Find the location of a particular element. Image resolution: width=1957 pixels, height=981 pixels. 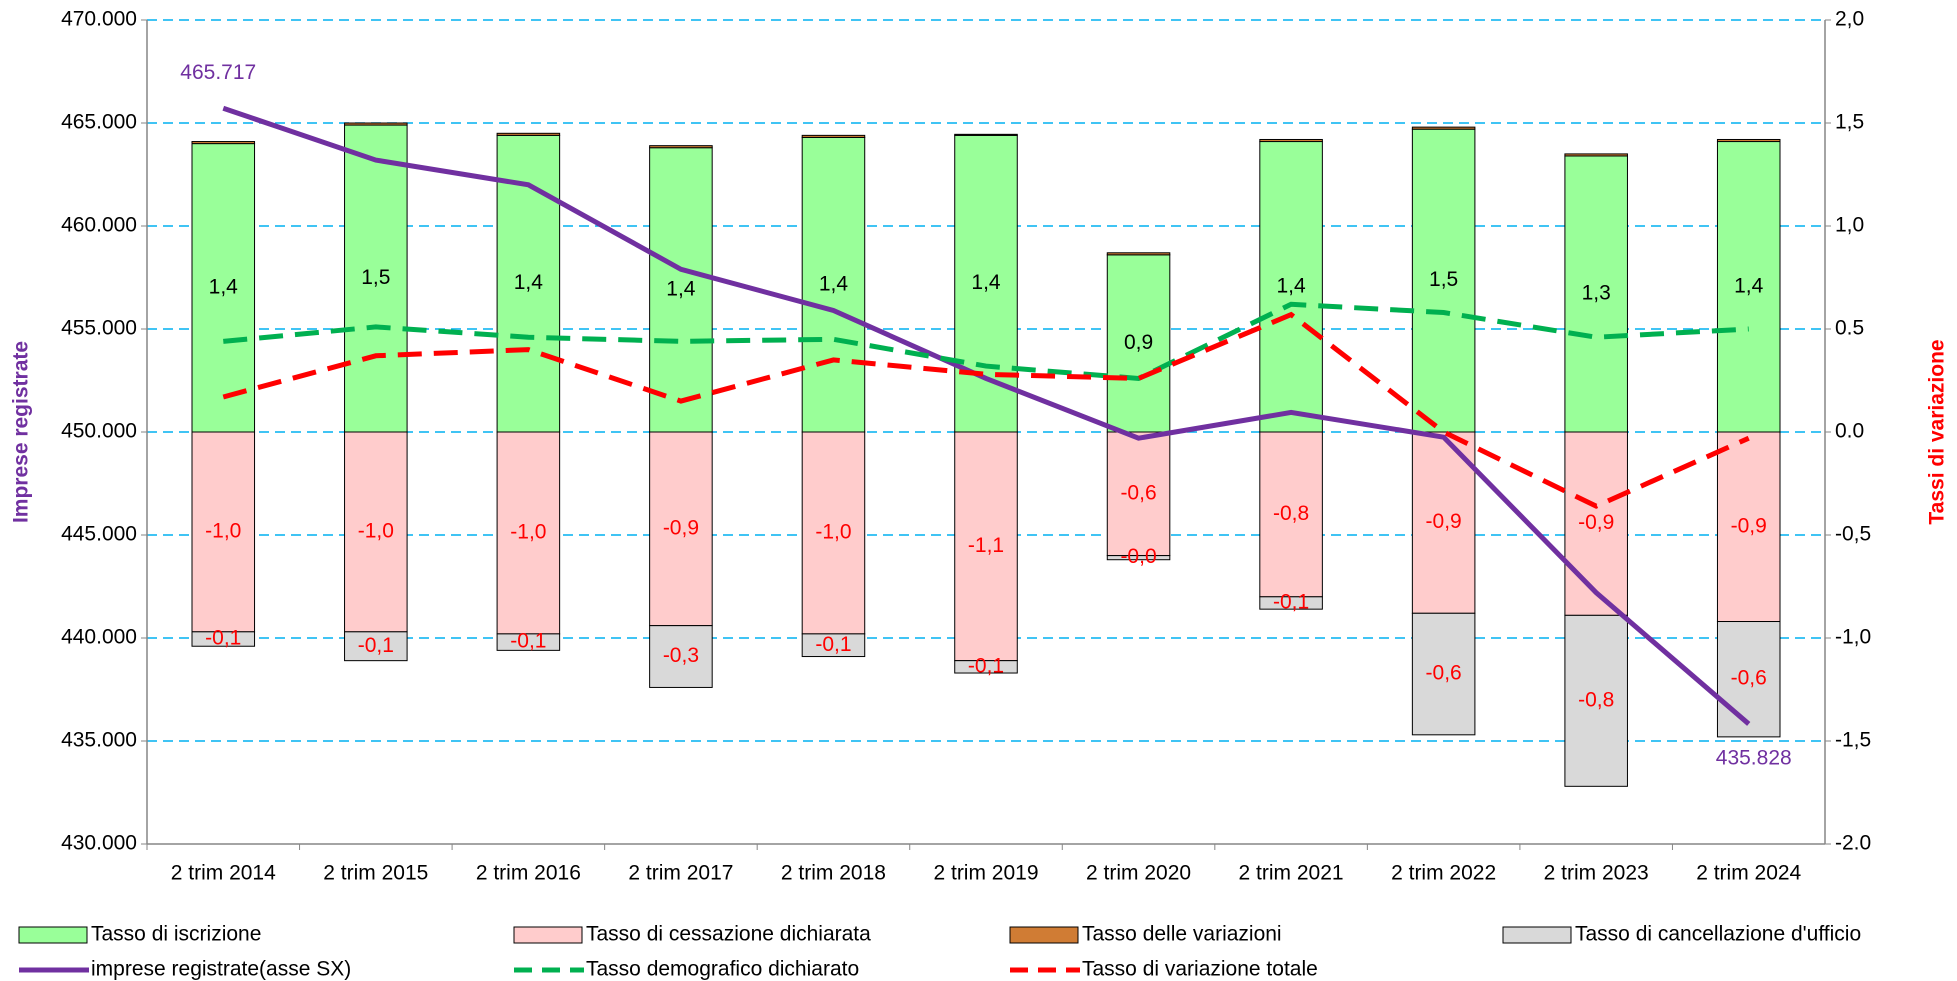

legend-label: Tasso delle variazioni is located at coordinates (1182, 934).